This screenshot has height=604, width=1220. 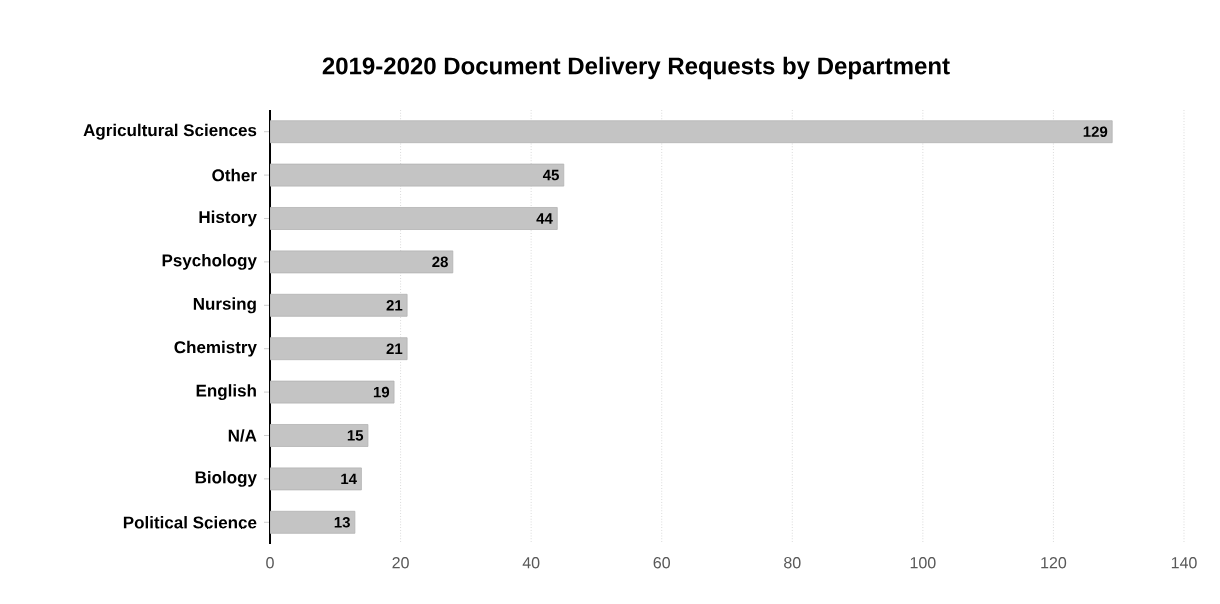 I want to click on data-label: 14, so click(x=349, y=479).